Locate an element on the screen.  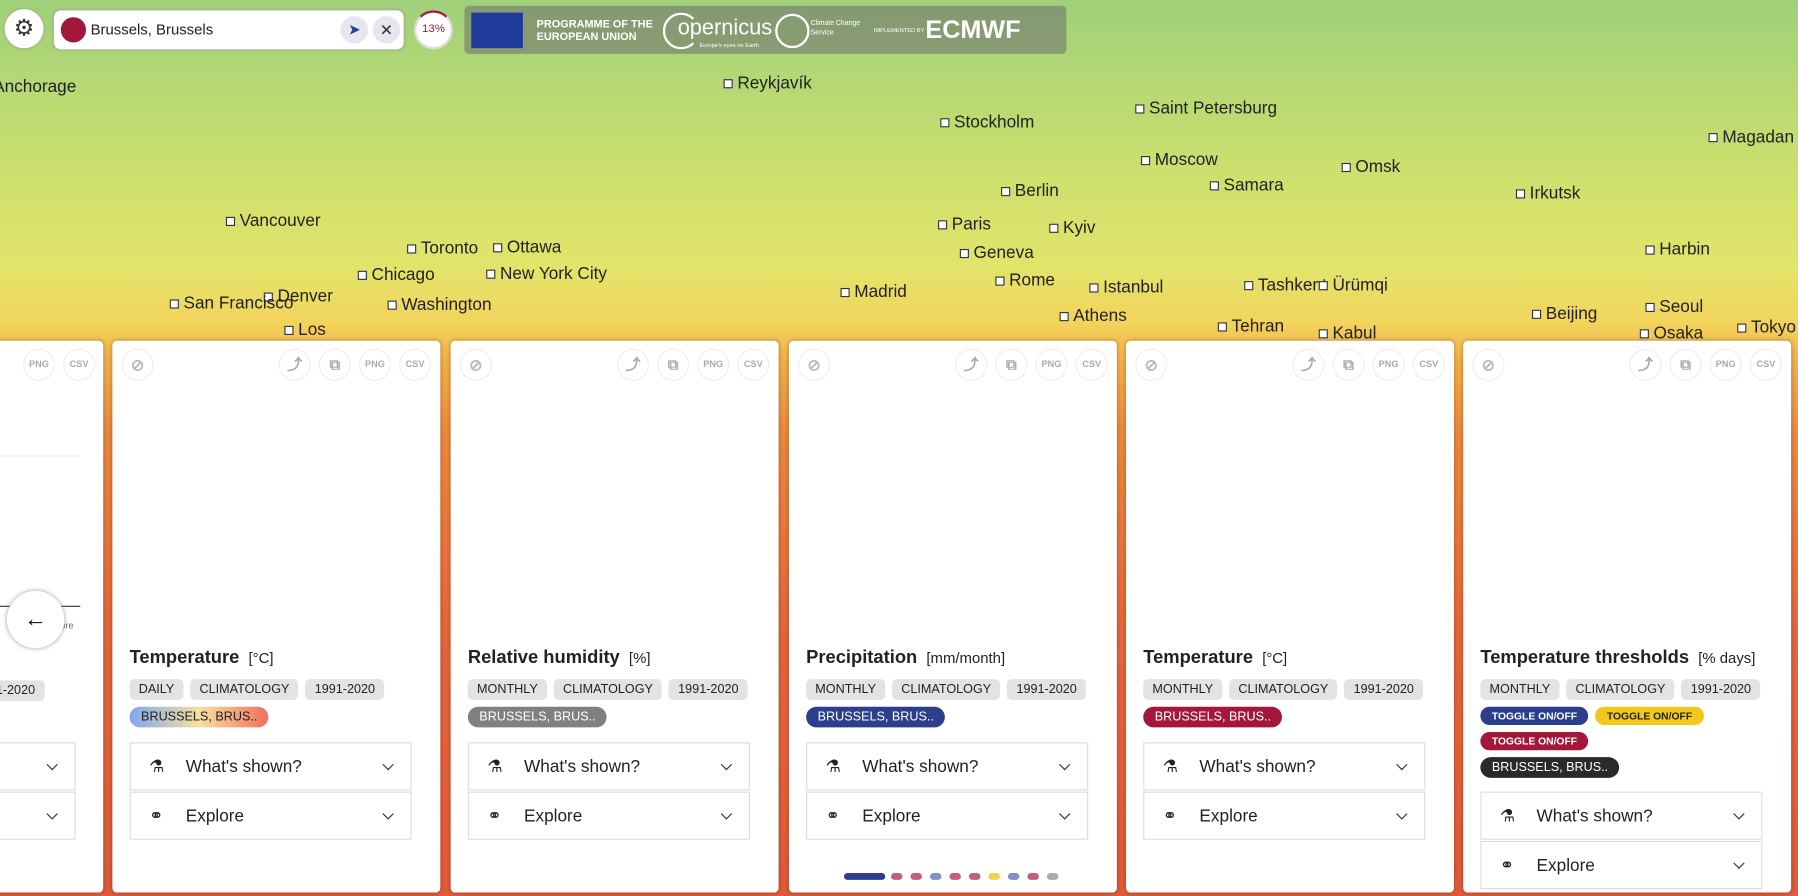
city-label: Chicago is located at coordinates (396, 275).